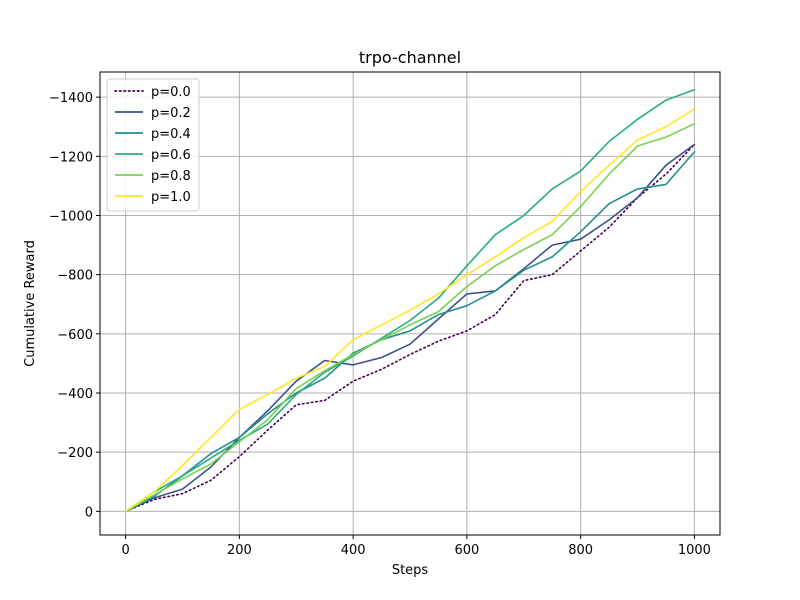  What do you see at coordinates (74, 305) in the screenshot?
I see `y-axis: 0 −200 −400 −600 −800 −1000 −1200 −1400` at bounding box center [74, 305].